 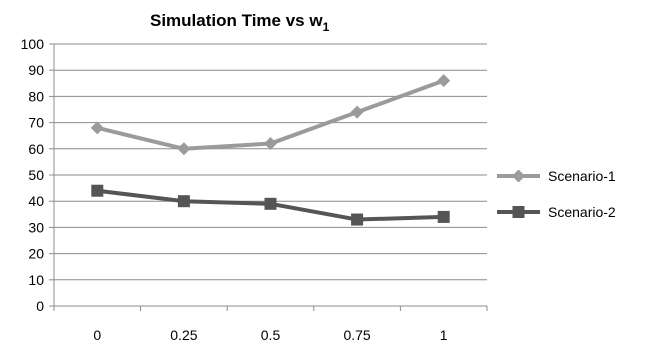 I want to click on x-axis-ticks: 0 0.25 0.5 0.75 1, so click(x=270, y=335).